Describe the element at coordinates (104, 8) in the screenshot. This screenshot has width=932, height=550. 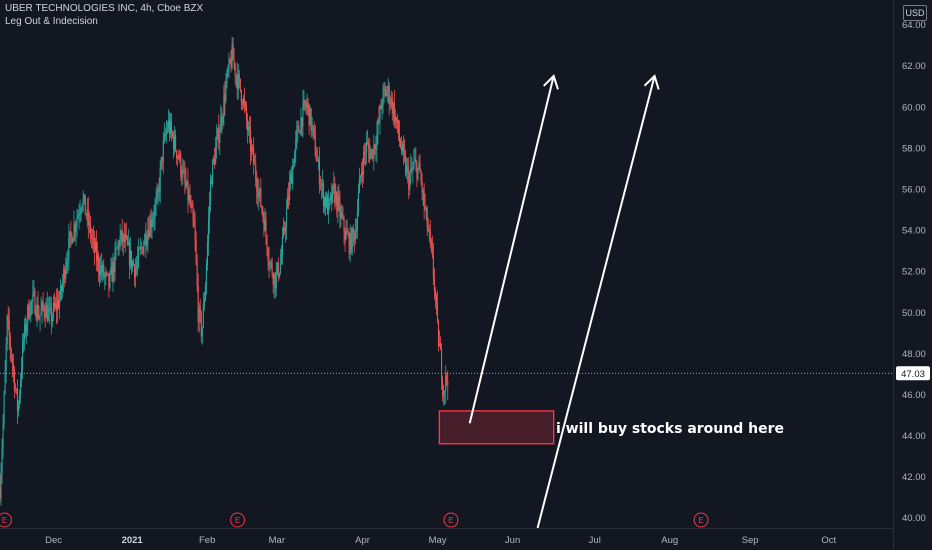
I see `symbol-title: UBER TECHNOLOGIES INC, 4h, Cboe BZX` at that location.